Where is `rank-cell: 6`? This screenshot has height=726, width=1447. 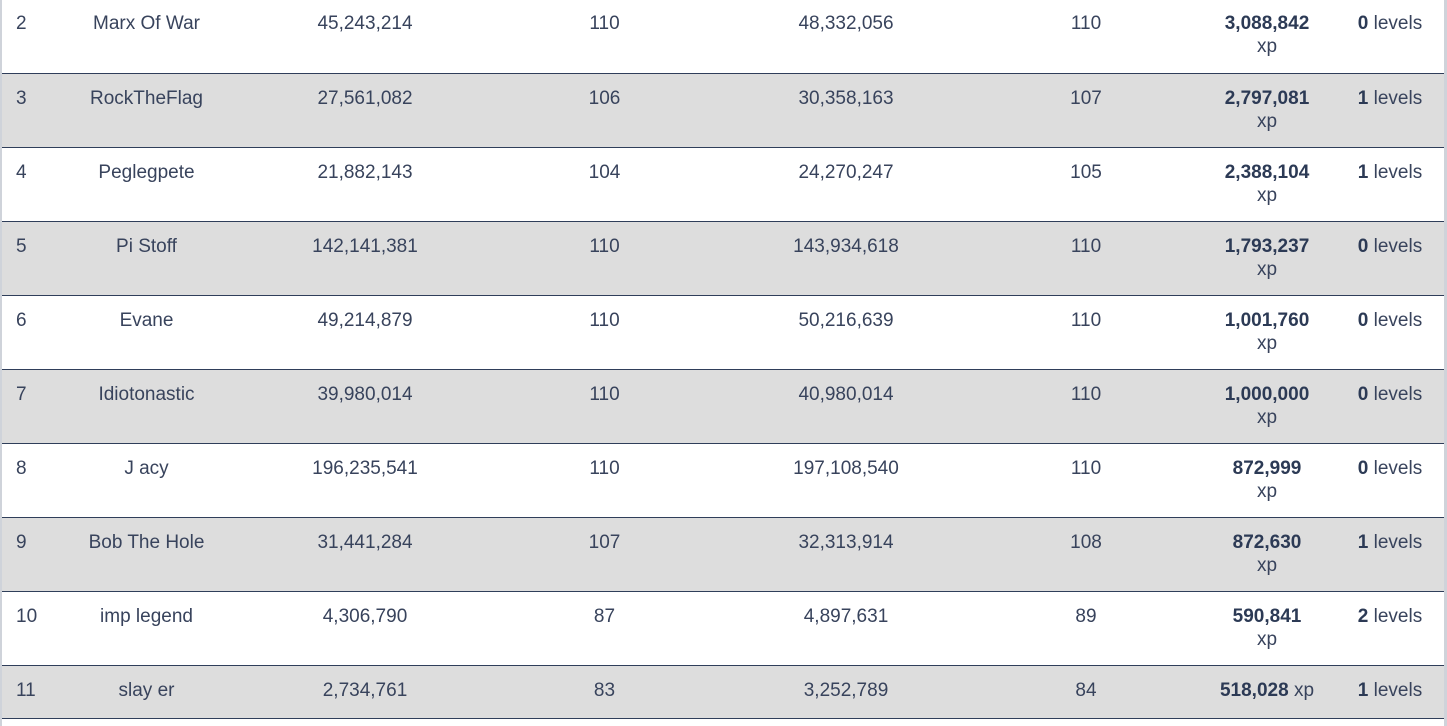 rank-cell: 6 is located at coordinates (21, 320).